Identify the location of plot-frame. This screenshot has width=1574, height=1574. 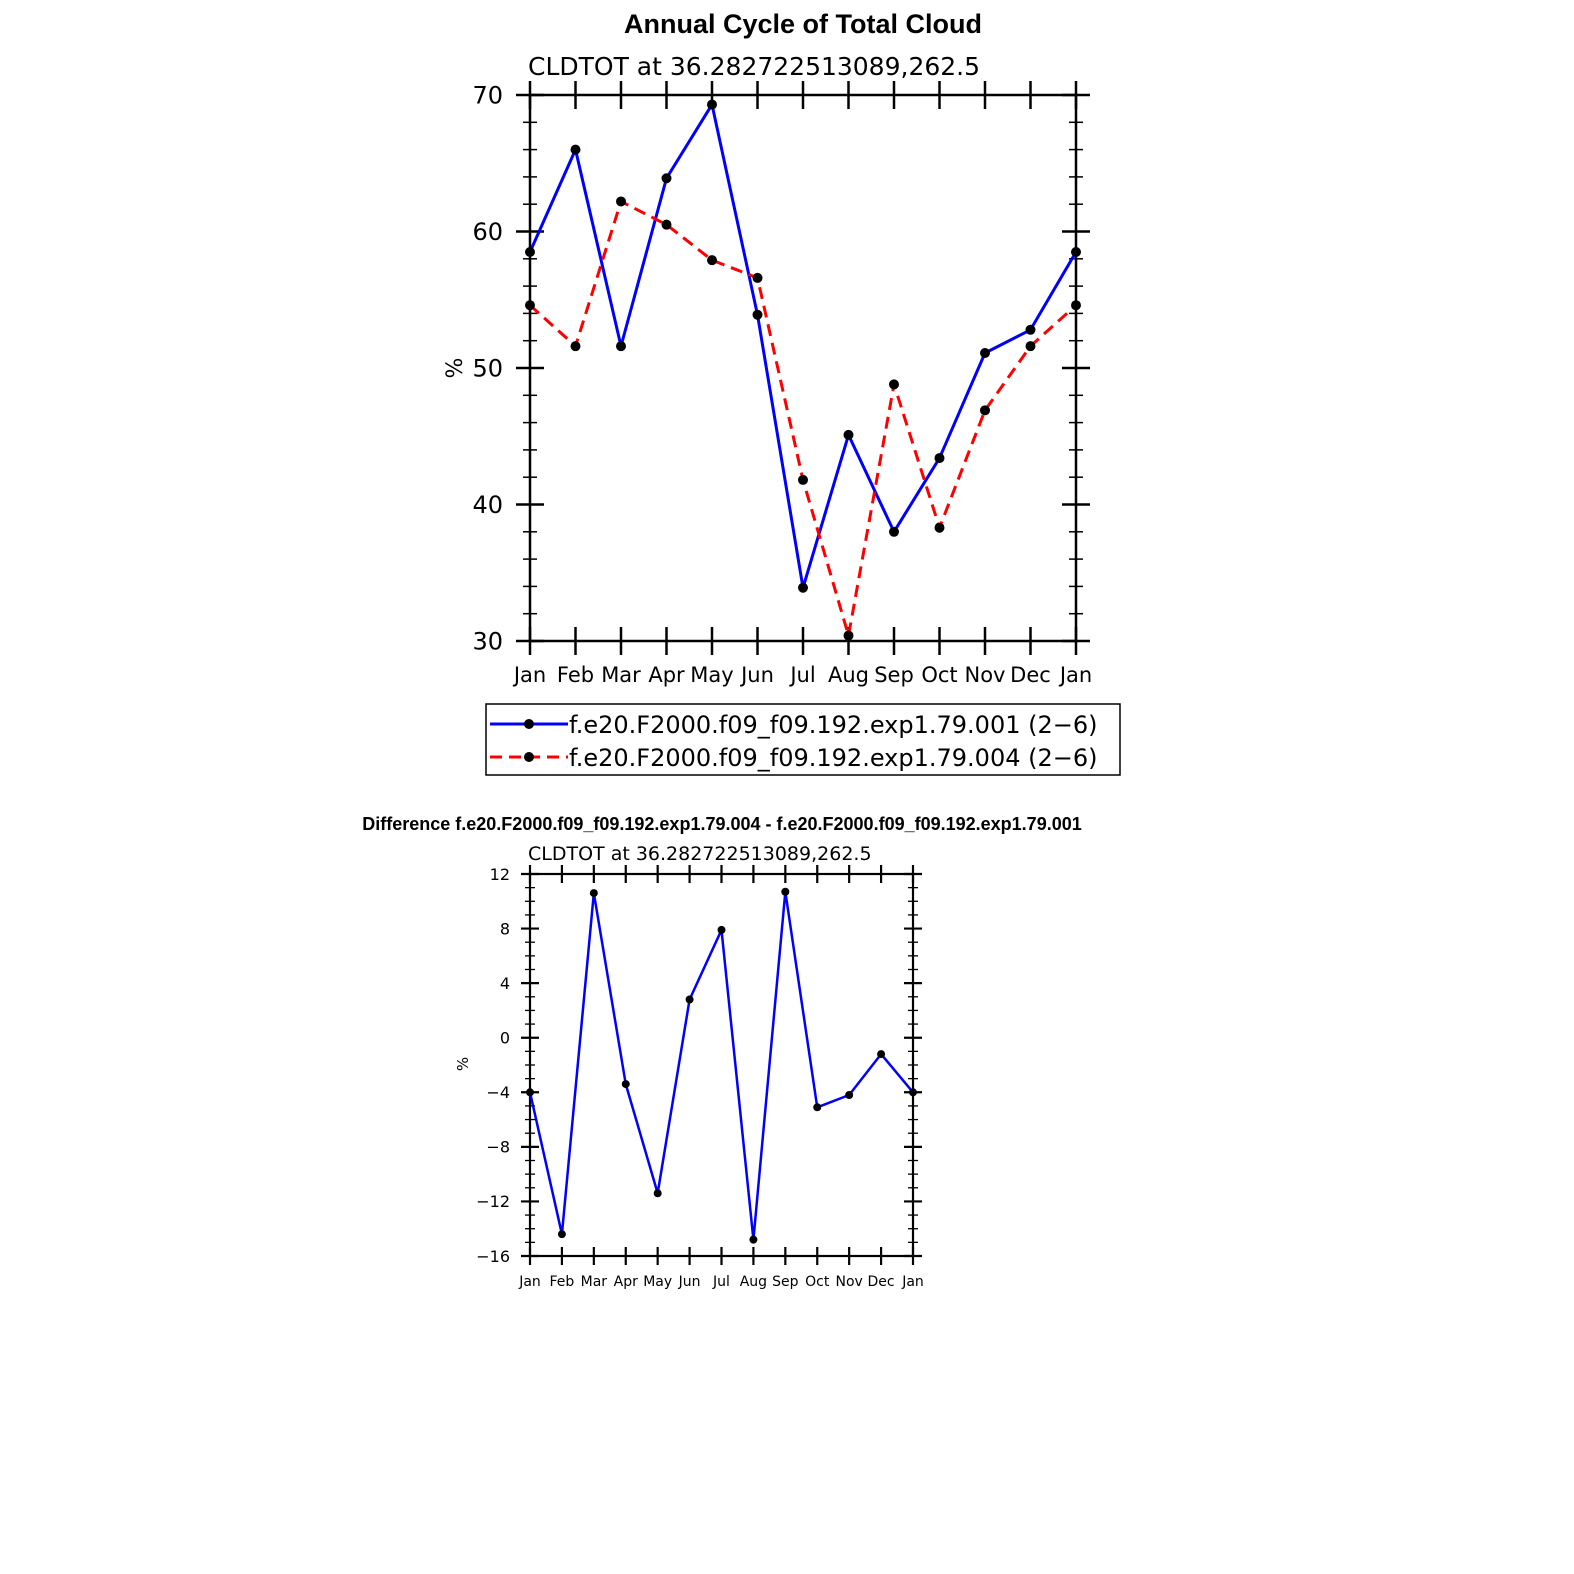
(803, 368).